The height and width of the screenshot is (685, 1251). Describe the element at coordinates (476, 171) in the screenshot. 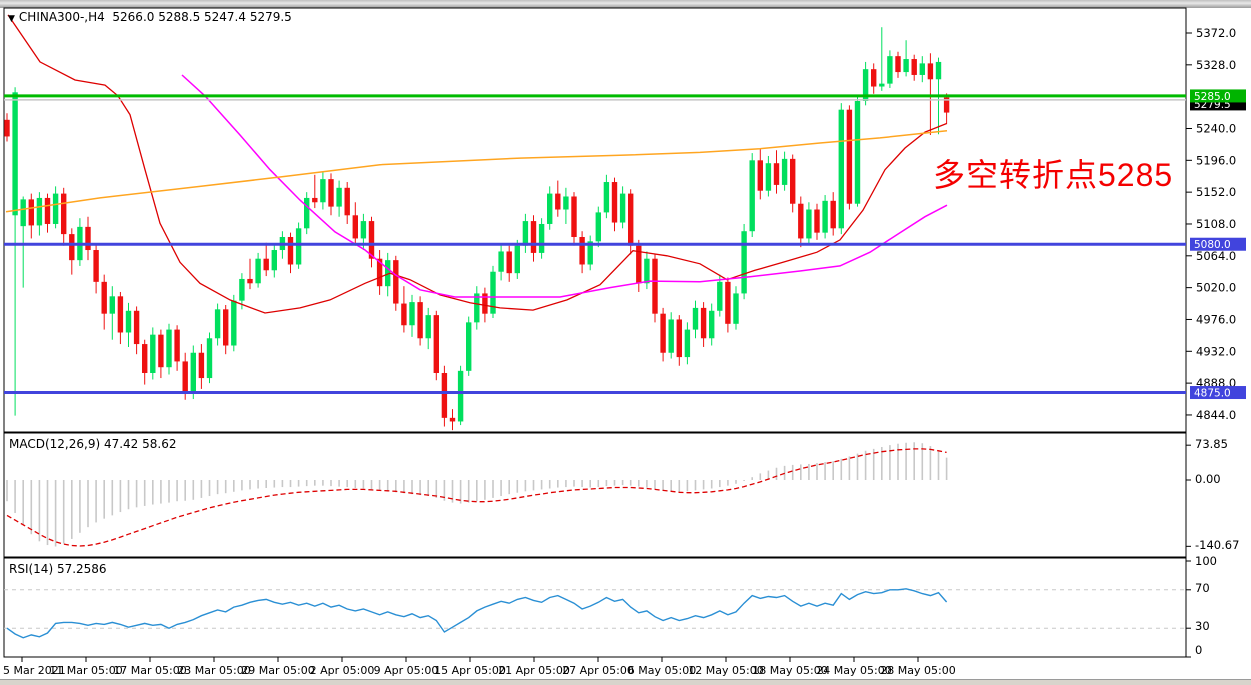

I see `ma-orange-line` at that location.